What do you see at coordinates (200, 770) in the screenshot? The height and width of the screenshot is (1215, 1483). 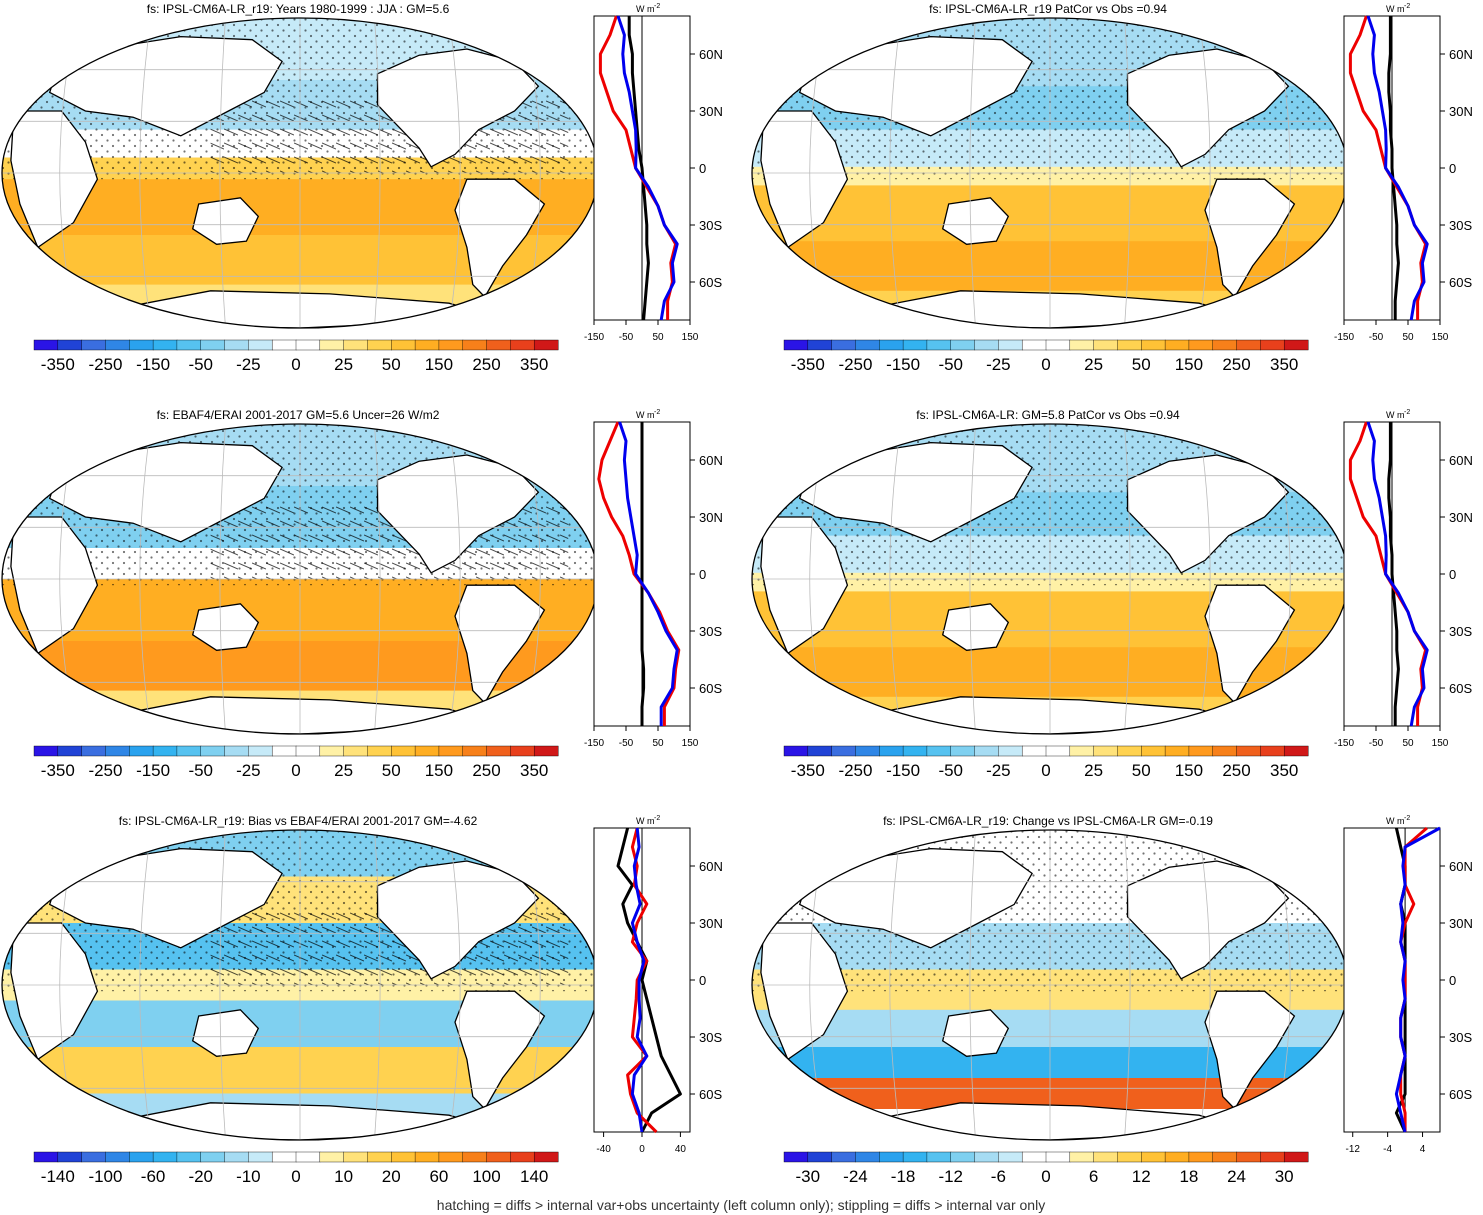 I see `colorbar-label: -50` at bounding box center [200, 770].